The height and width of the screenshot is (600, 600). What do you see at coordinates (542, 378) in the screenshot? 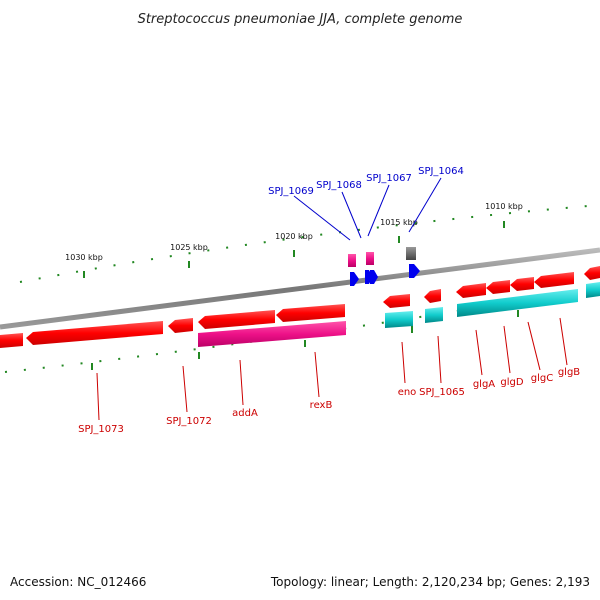
I see `gene-label: glgC` at bounding box center [542, 378].